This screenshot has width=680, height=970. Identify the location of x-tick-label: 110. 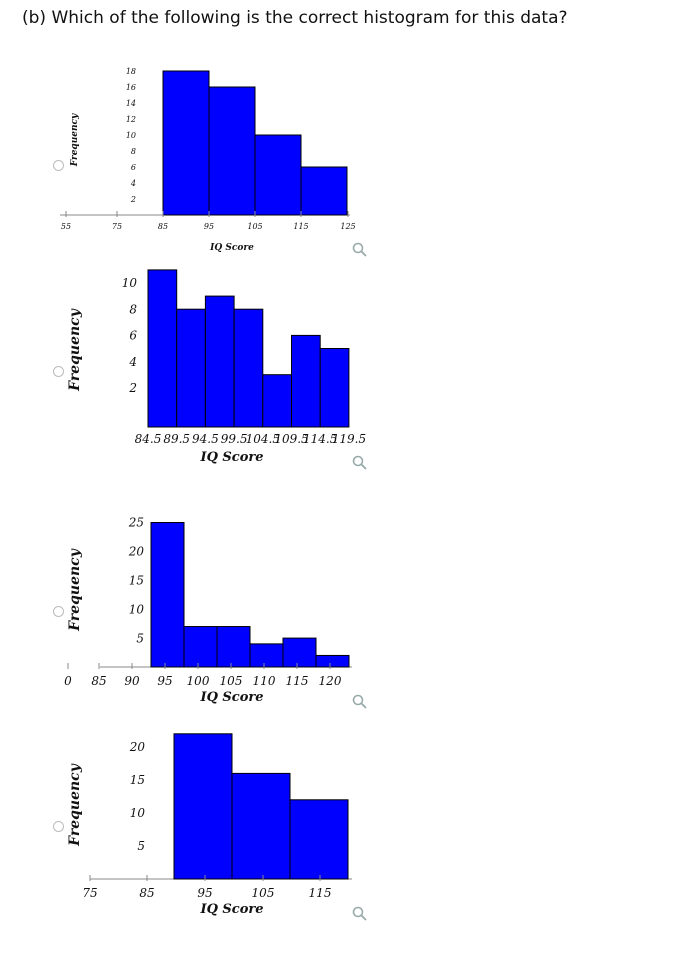
(264, 681).